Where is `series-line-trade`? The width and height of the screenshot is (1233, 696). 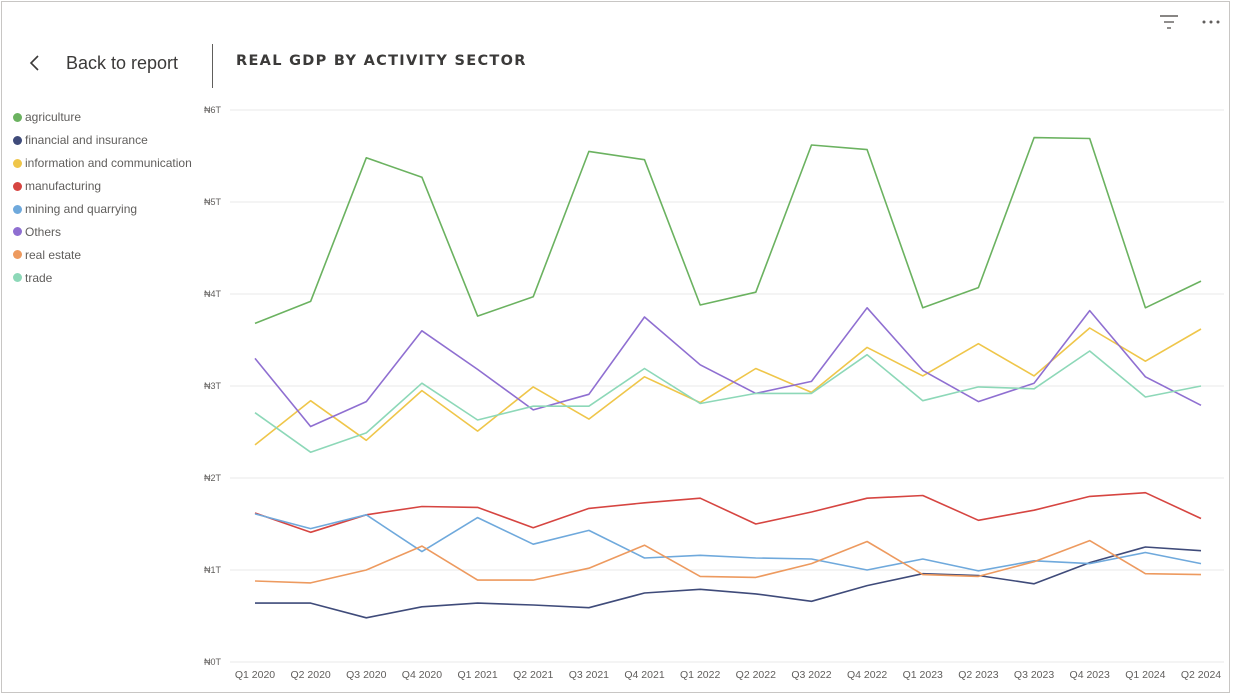
series-line-trade is located at coordinates (728, 401).